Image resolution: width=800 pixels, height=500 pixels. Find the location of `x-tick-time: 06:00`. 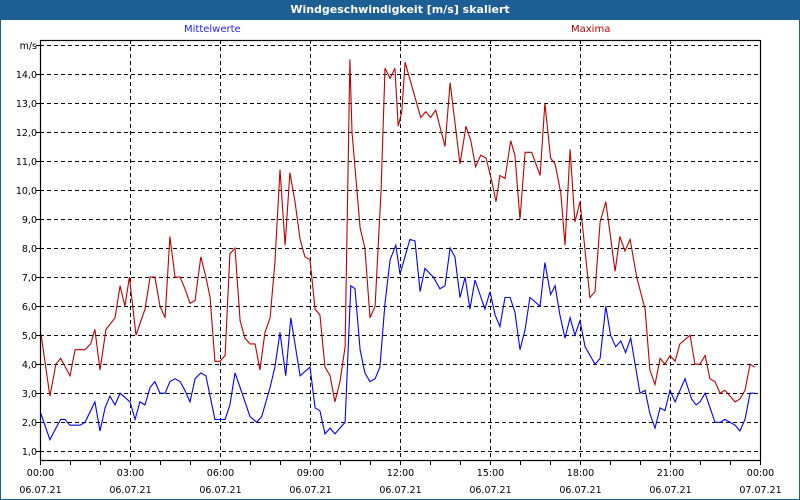

x-tick-time: 06:00 is located at coordinates (220, 473).